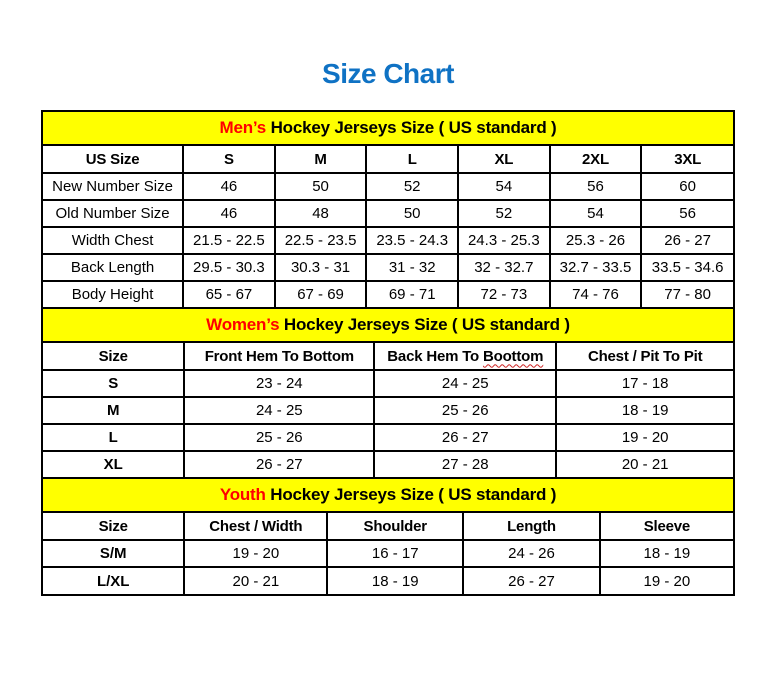 This screenshot has height=692, width=776. I want to click on women-row-m: M 24 - 25 25 - 26 18 - 19, so click(388, 410).